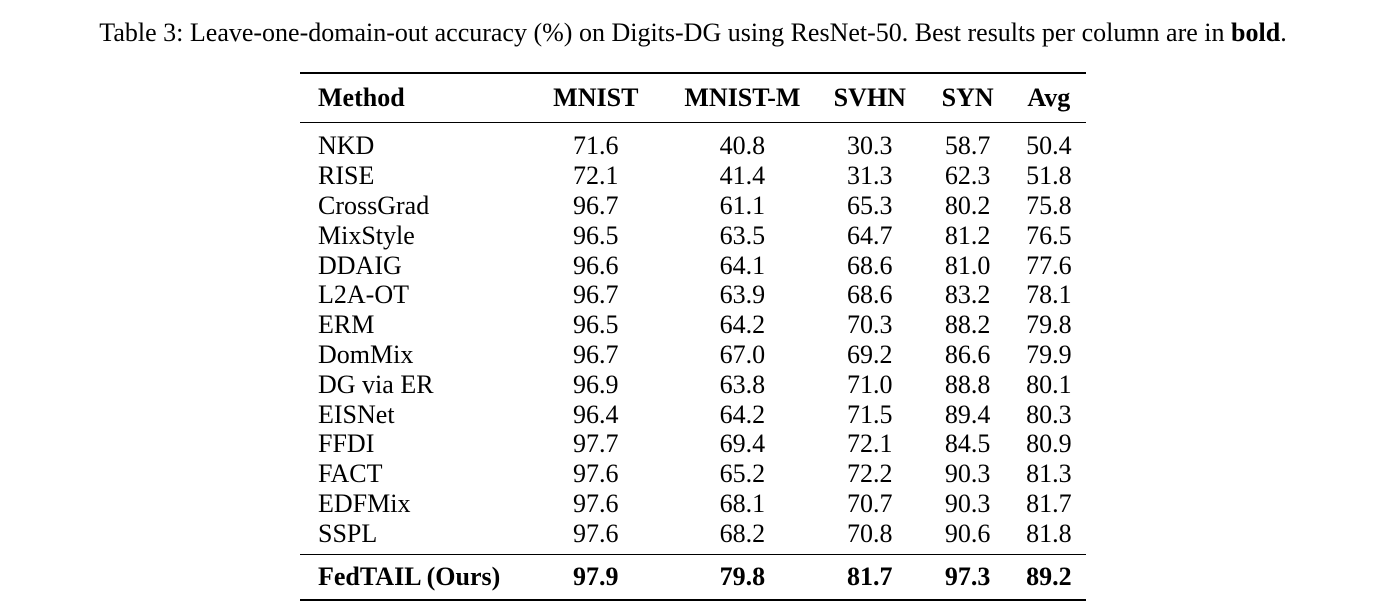 The image size is (1386, 611). Describe the element at coordinates (870, 474) in the screenshot. I see `svhn-cell: 72.2` at that location.